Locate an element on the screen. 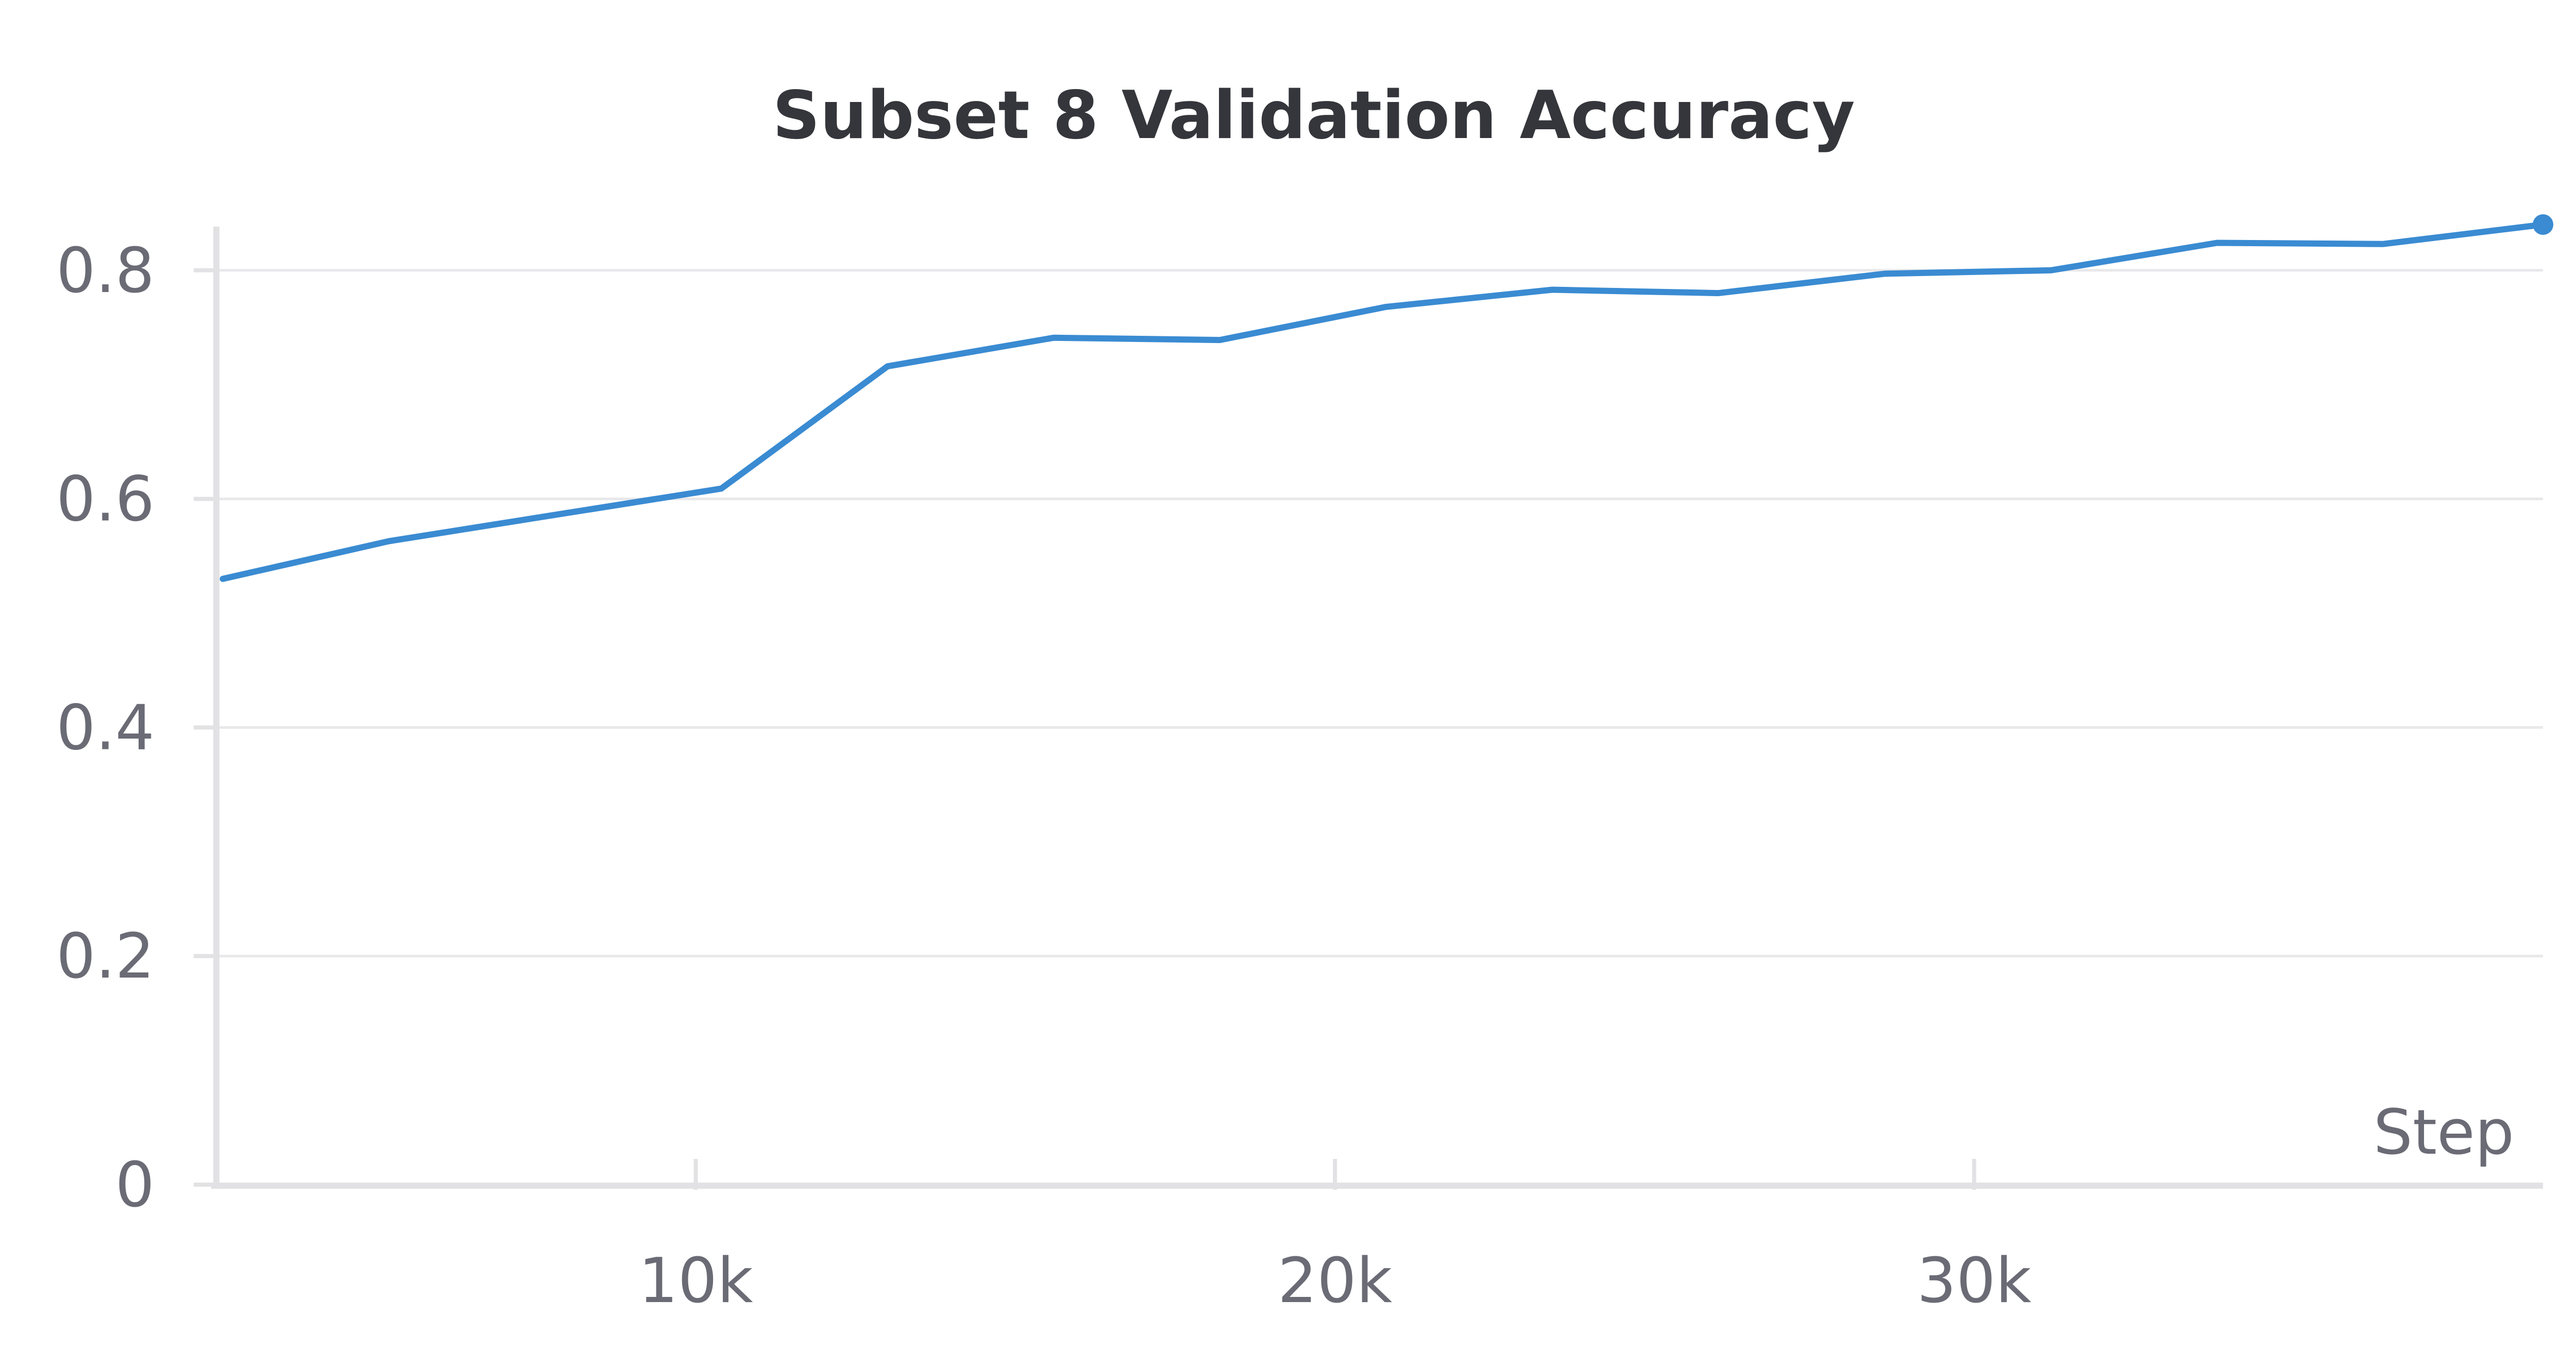 The width and height of the screenshot is (2576, 1368). chart-title: Subset 8 Validation Accuracy is located at coordinates (1314, 115).